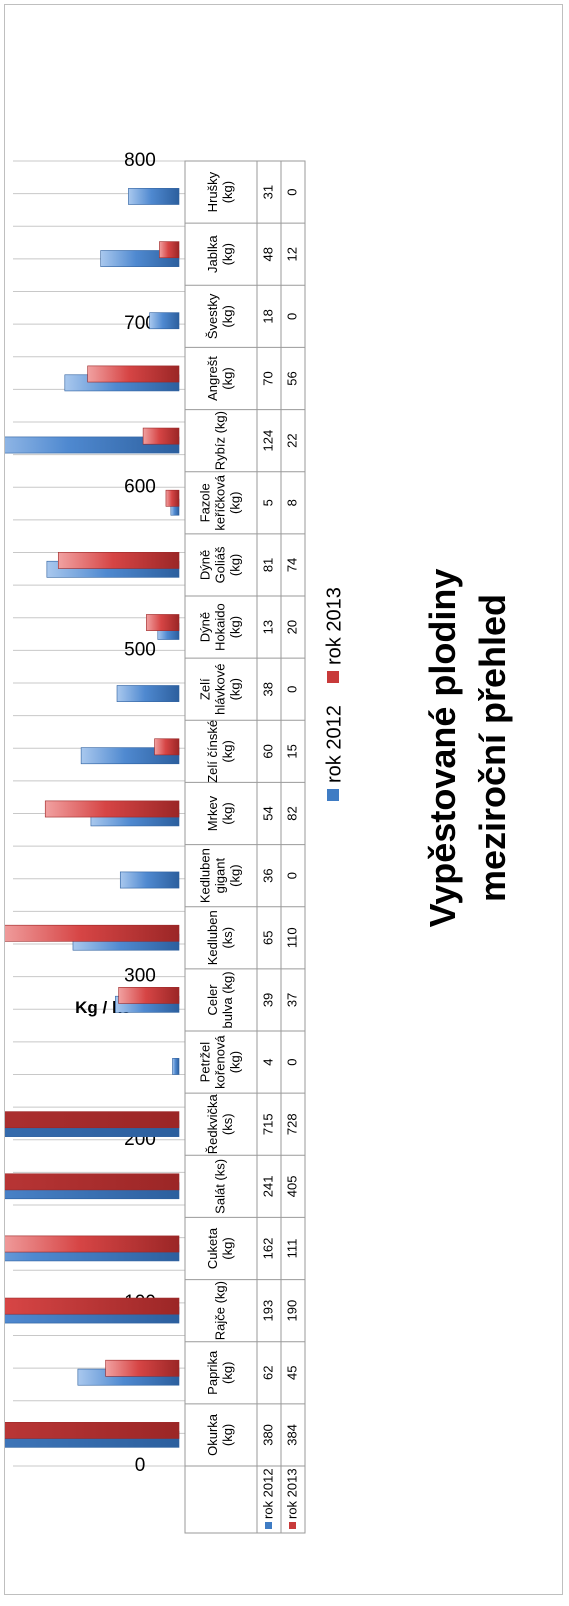  What do you see at coordinates (291, 1000) in the screenshot?
I see `table-value: 37` at bounding box center [291, 1000].